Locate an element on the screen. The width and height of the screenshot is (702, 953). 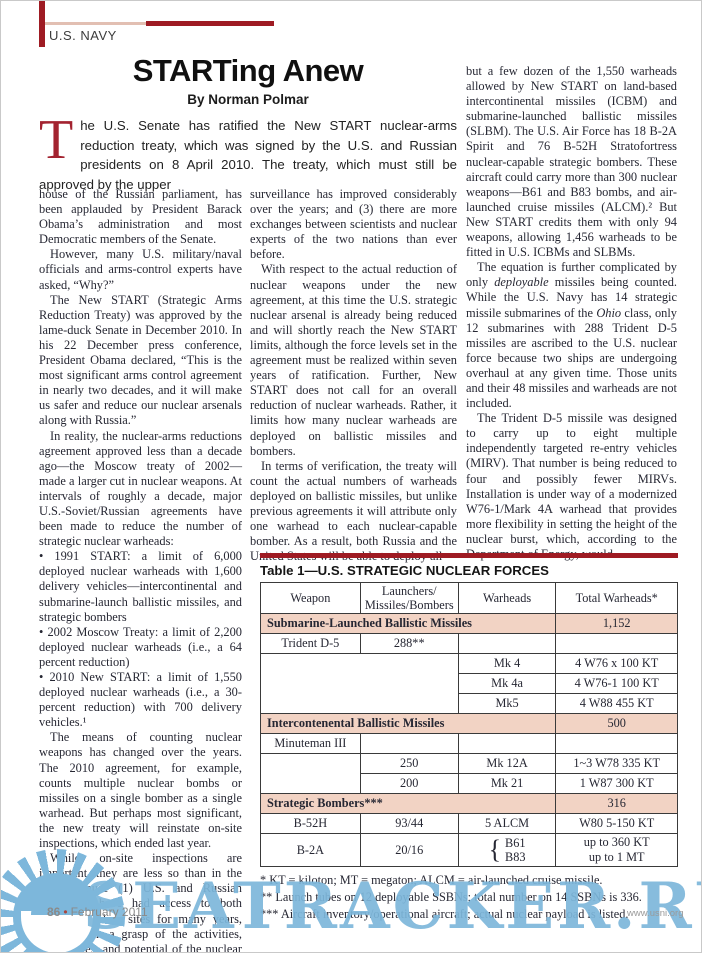
cell-weapon: Trident D-5 is located at coordinates (310, 643).